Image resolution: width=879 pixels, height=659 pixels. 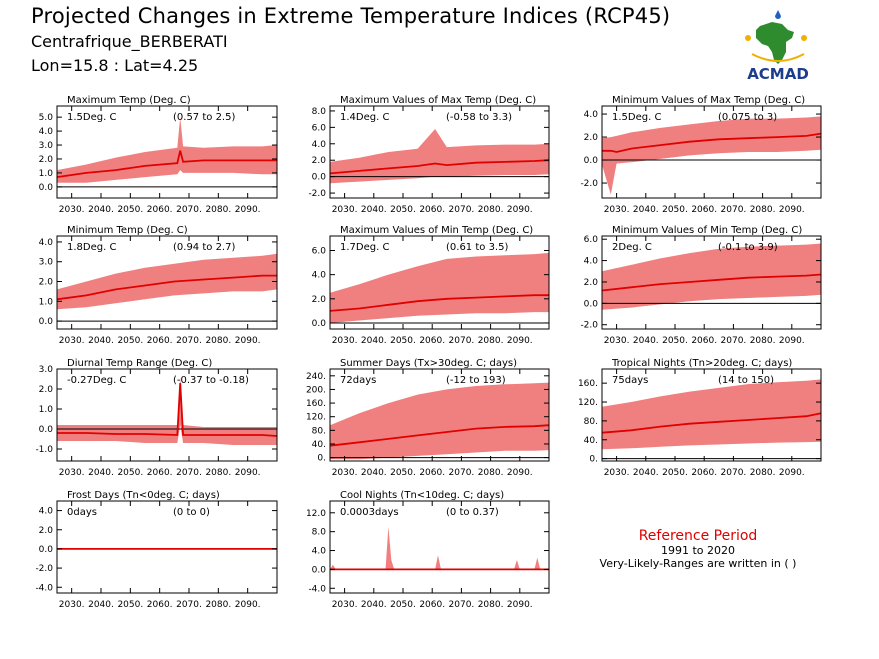 What do you see at coordinates (698, 536) in the screenshot?
I see `reference-title: Reference Period` at bounding box center [698, 536].